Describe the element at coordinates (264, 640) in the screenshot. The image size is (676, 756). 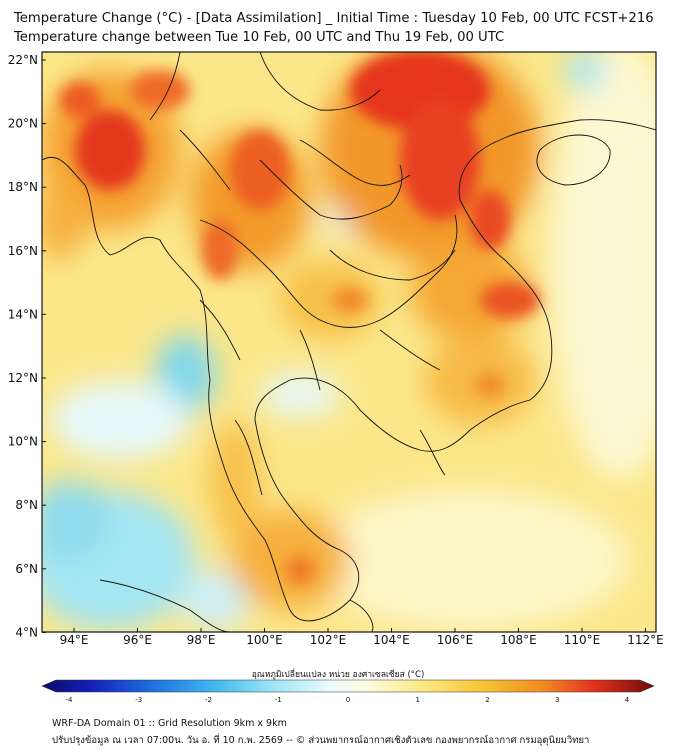
I see `lon-label: 100°E` at that location.